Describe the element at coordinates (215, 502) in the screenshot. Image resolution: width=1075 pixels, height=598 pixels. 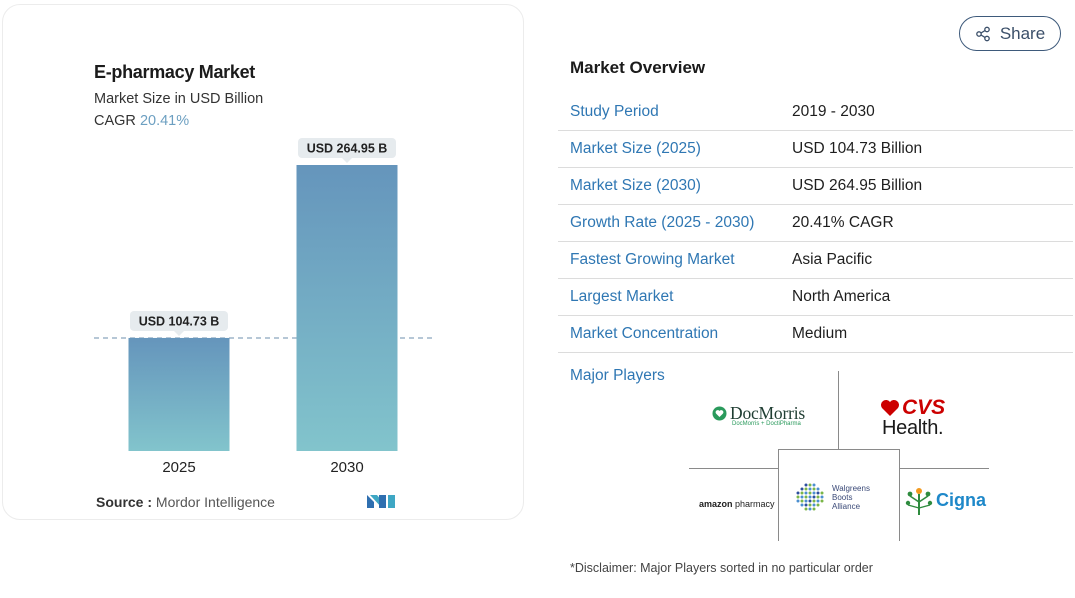
I see `source-value: Mordor Intelligence` at that location.